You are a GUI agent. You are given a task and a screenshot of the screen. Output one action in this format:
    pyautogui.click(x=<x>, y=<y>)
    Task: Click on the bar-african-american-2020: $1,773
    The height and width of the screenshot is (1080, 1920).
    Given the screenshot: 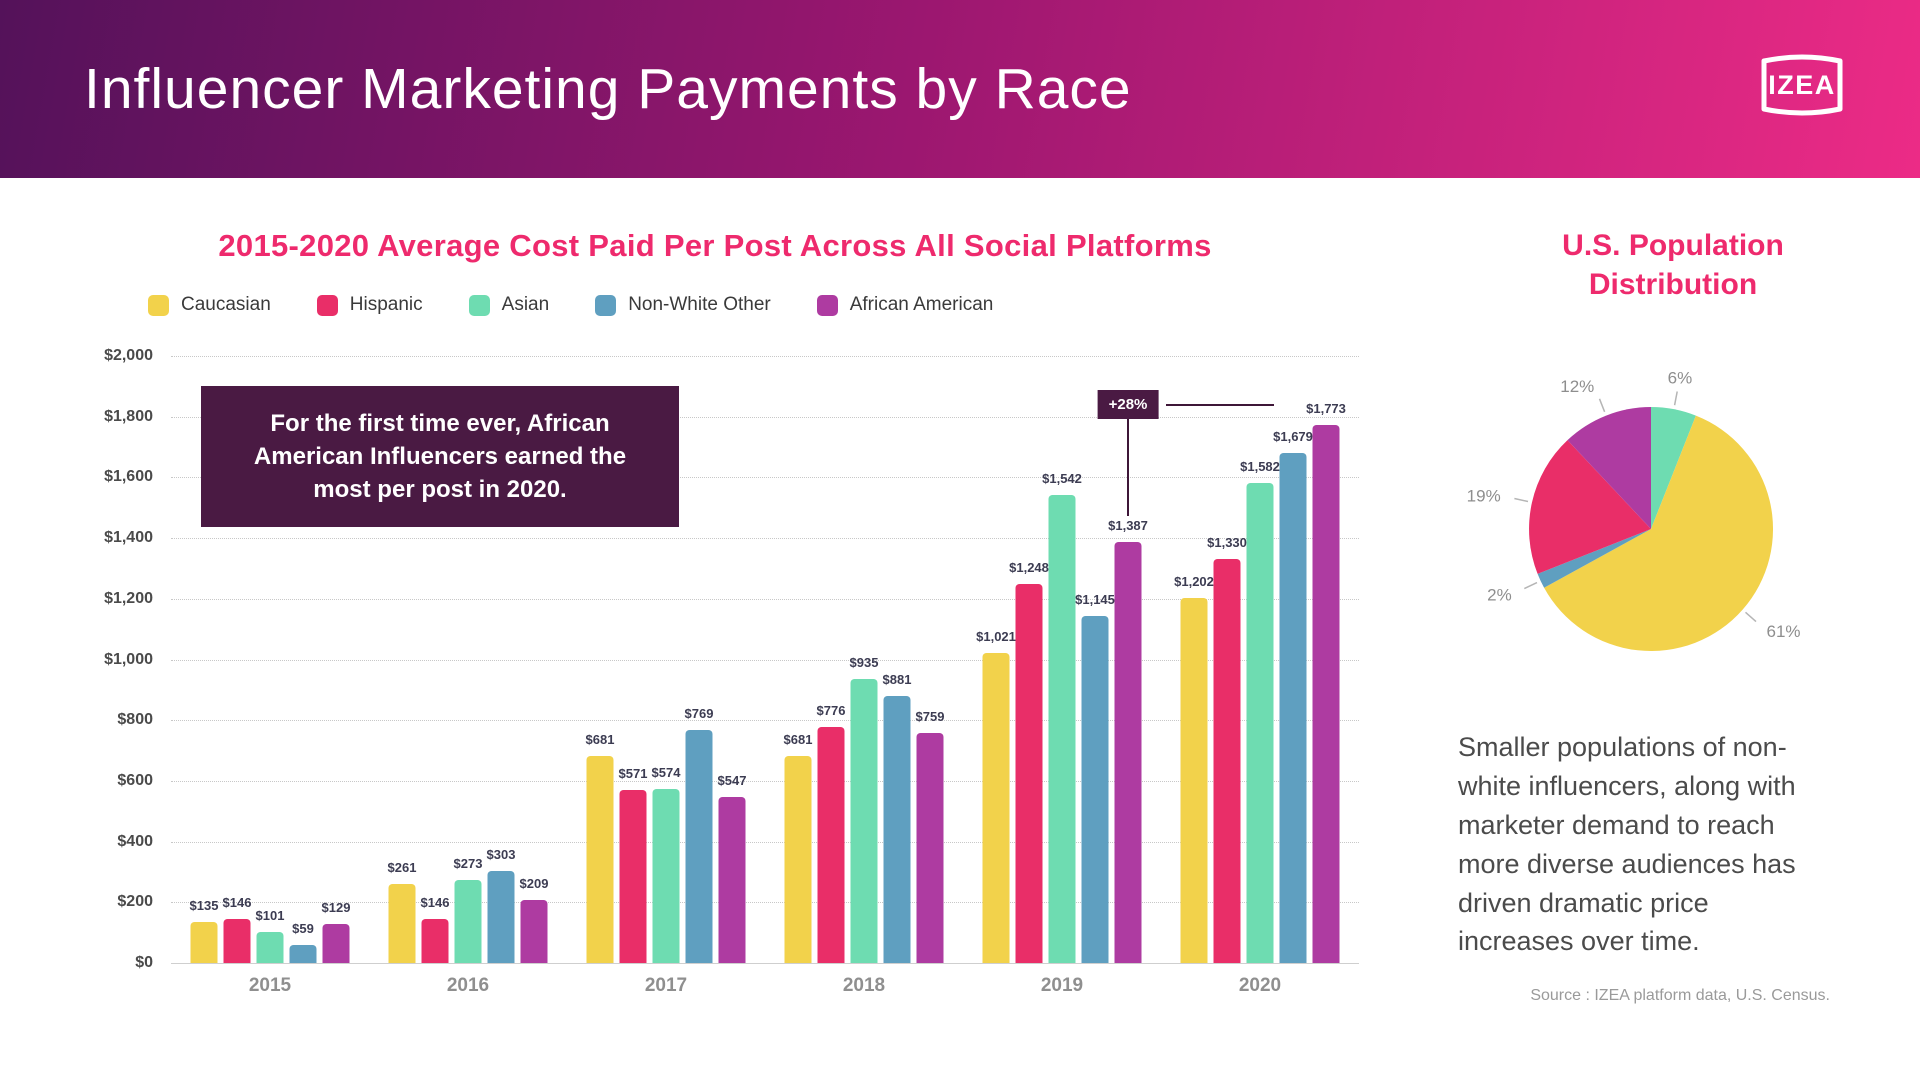 What is the action you would take?
    pyautogui.click(x=1326, y=682)
    